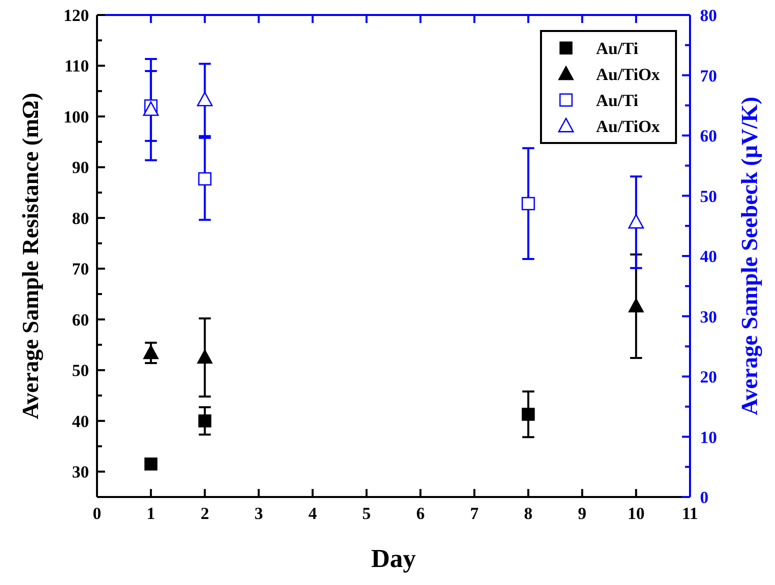 Image resolution: width=775 pixels, height=585 pixels. What do you see at coordinates (708, 136) in the screenshot?
I see `y2-tick-label: 60` at bounding box center [708, 136].